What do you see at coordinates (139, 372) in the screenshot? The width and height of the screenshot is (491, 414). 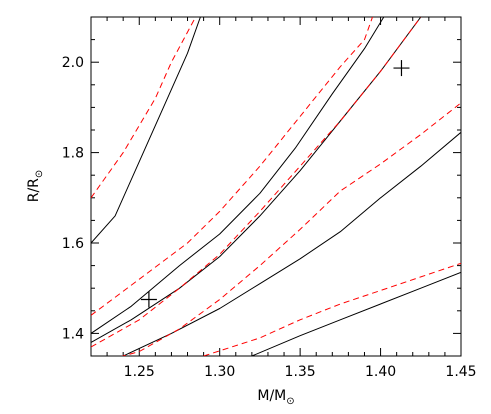 I see `x-tick-label: 1.25` at bounding box center [139, 372].